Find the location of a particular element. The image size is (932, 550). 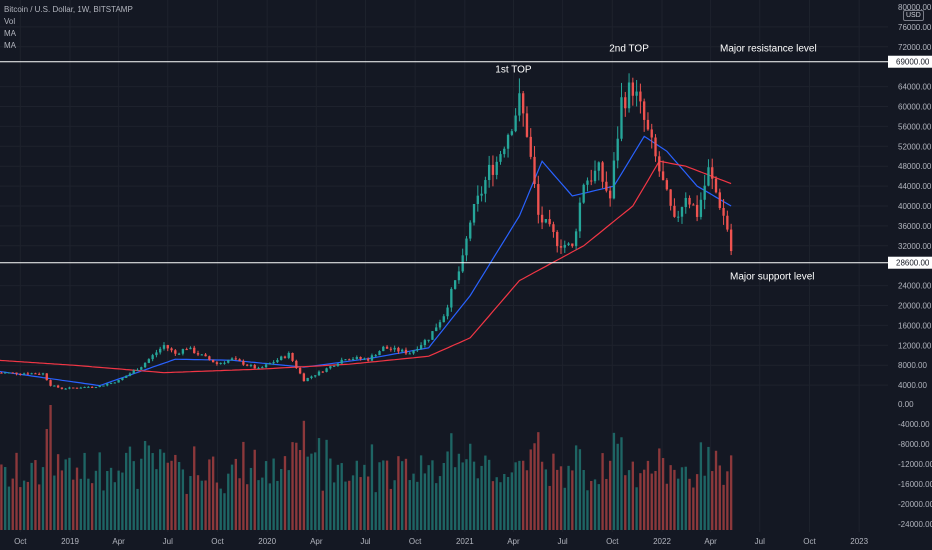

time-tick-label: Jul is located at coordinates (365, 541).